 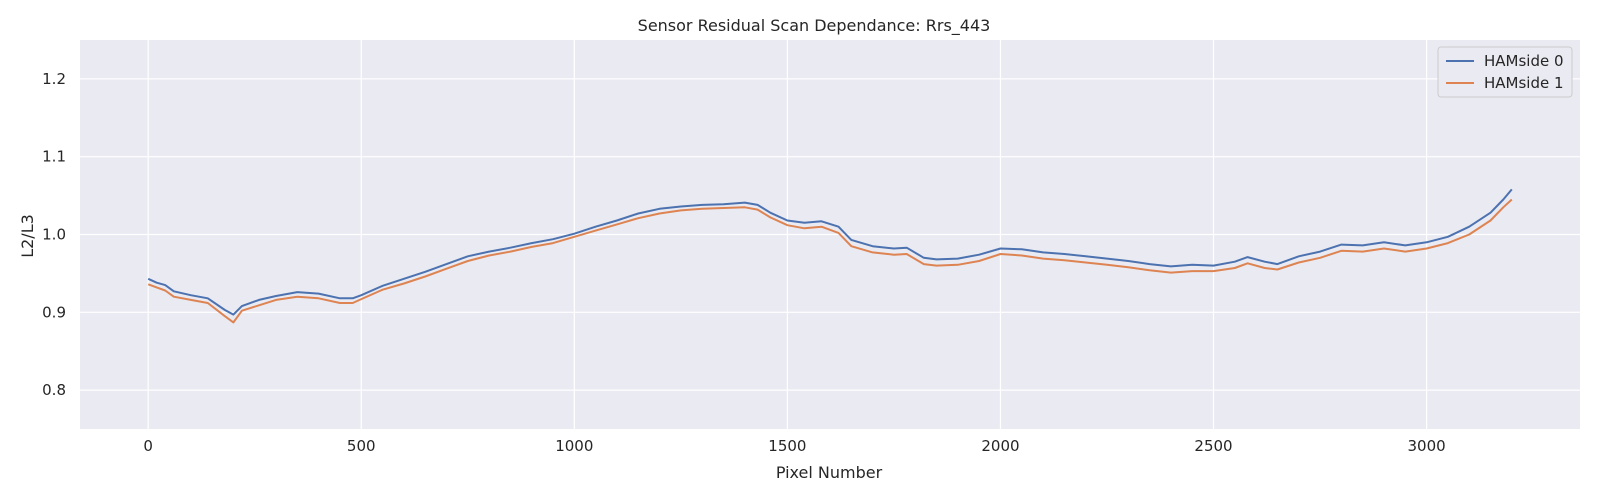 I want to click on x-tick-label: 500, so click(x=361, y=446).